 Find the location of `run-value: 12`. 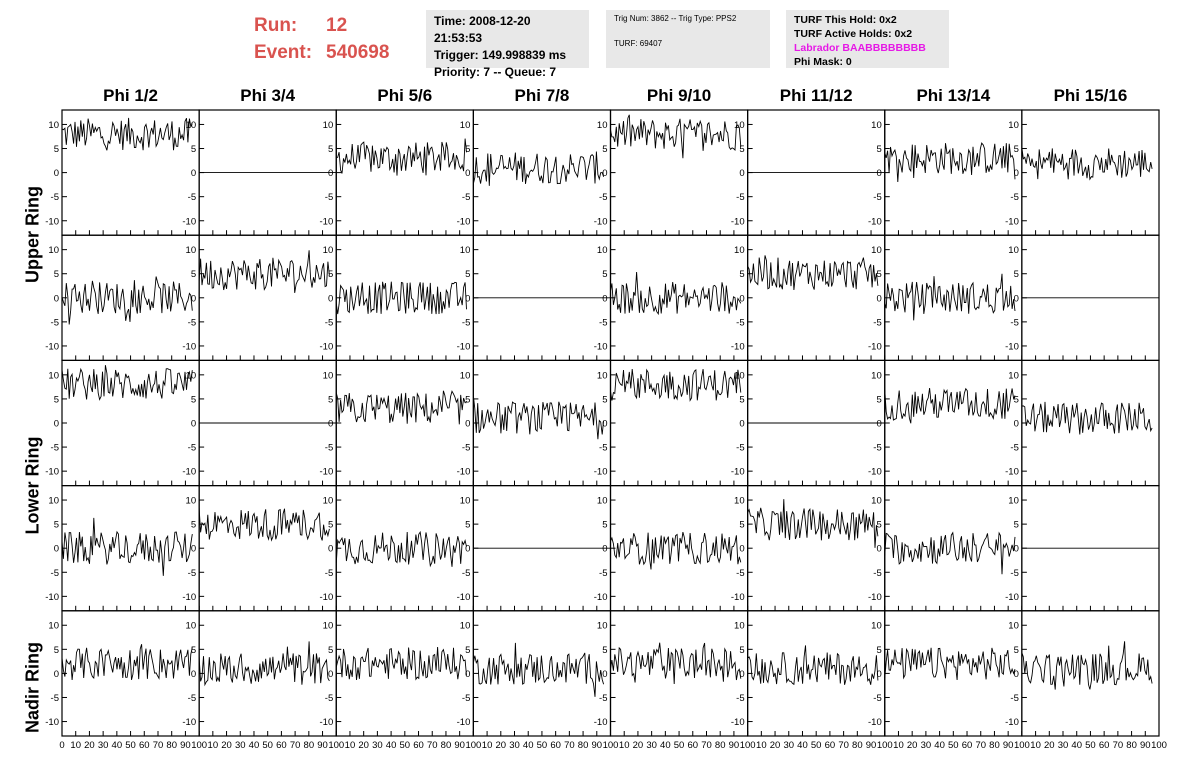

run-value: 12 is located at coordinates (337, 25).